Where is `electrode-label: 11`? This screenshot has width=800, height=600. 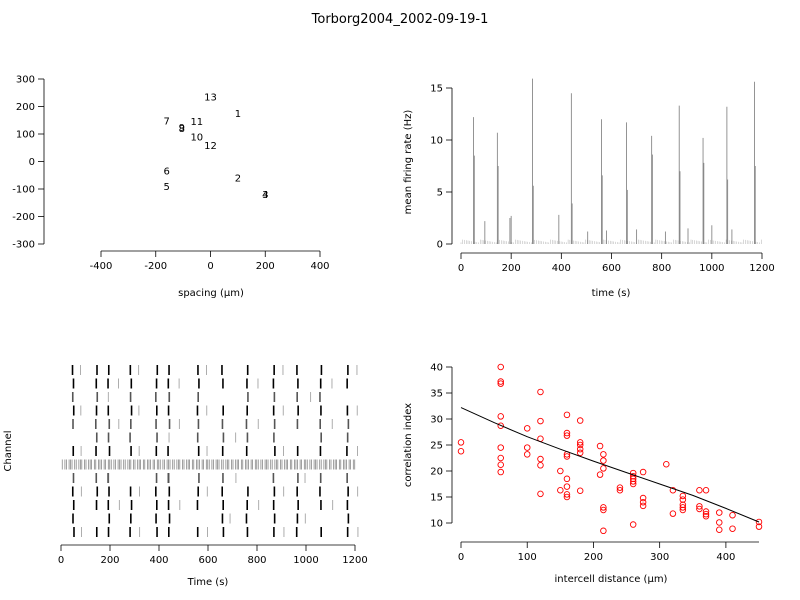
electrode-label: 11 is located at coordinates (196, 122).